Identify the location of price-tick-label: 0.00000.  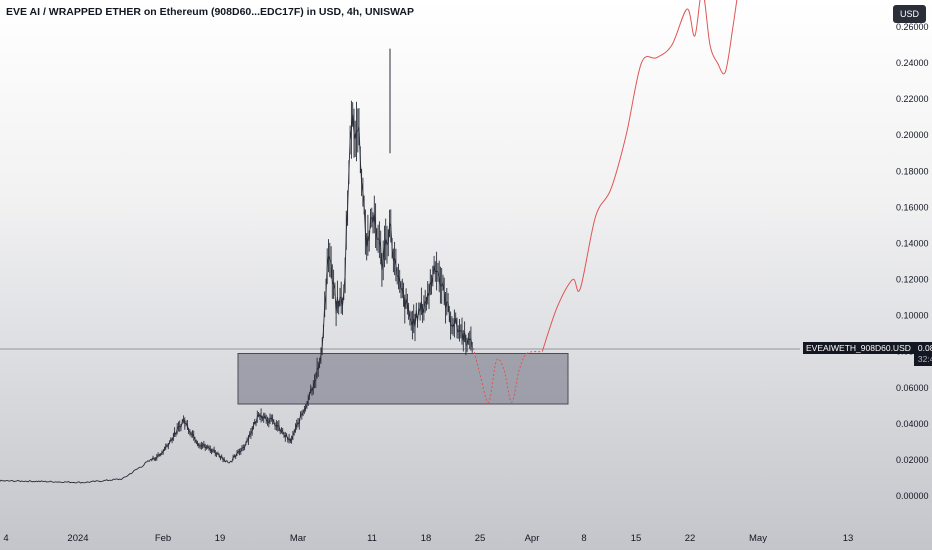
(912, 496).